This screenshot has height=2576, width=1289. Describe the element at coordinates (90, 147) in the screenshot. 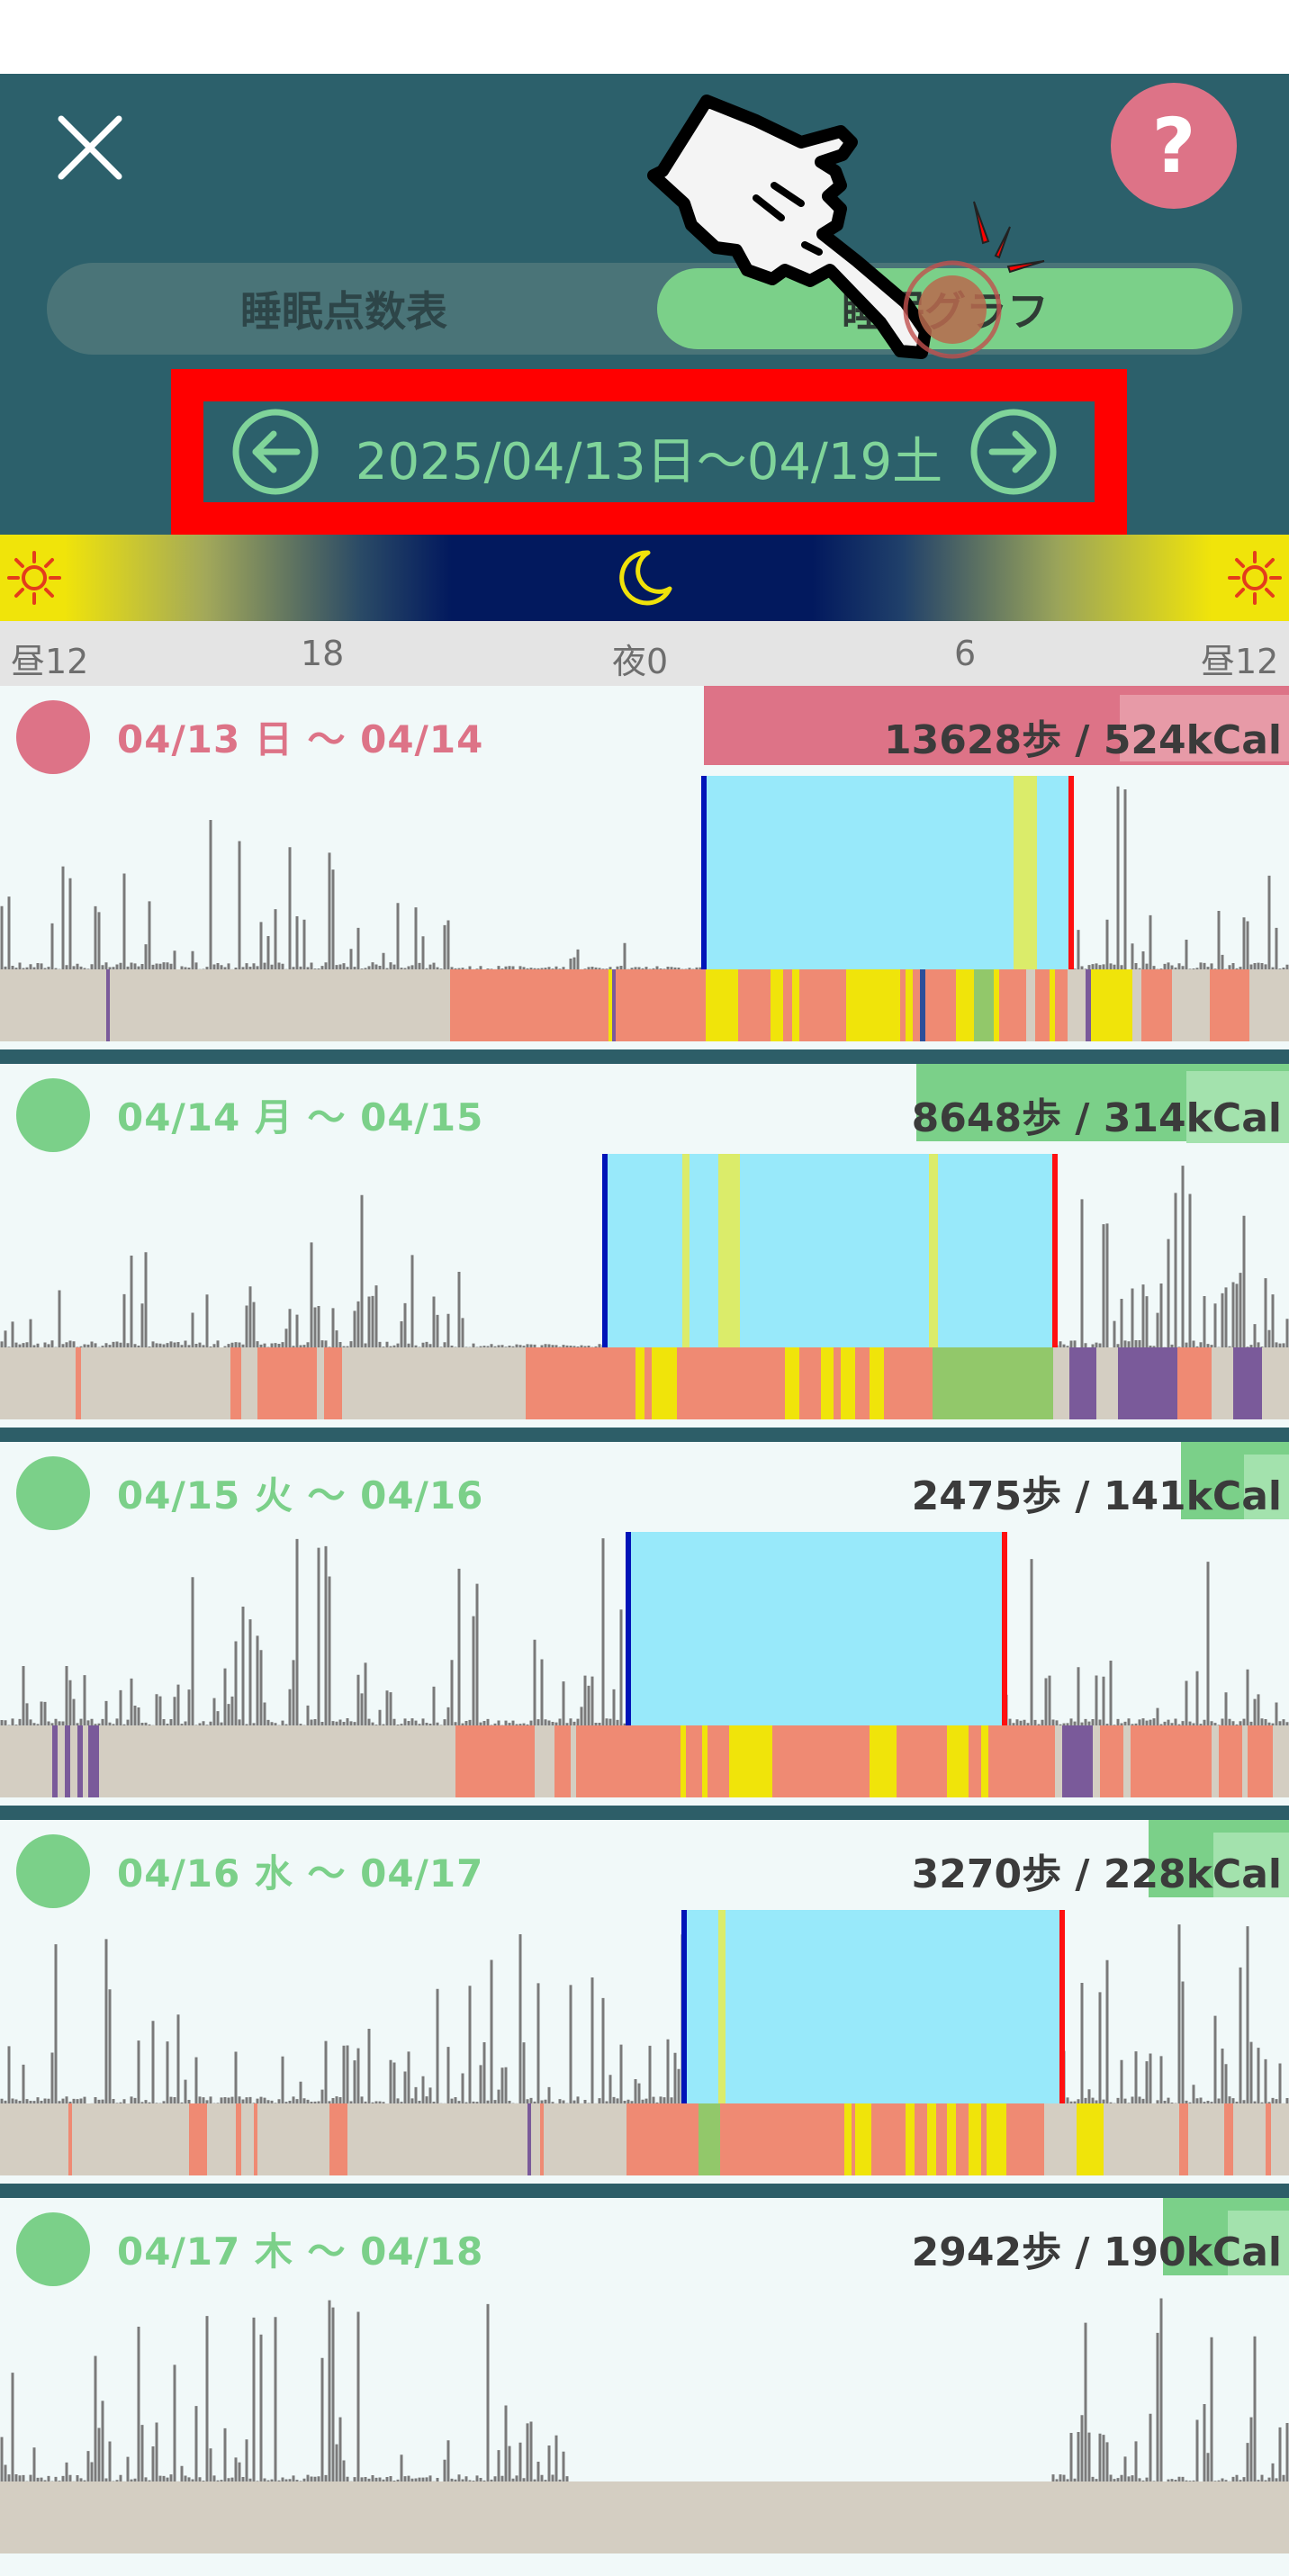

I see `close-icon` at that location.